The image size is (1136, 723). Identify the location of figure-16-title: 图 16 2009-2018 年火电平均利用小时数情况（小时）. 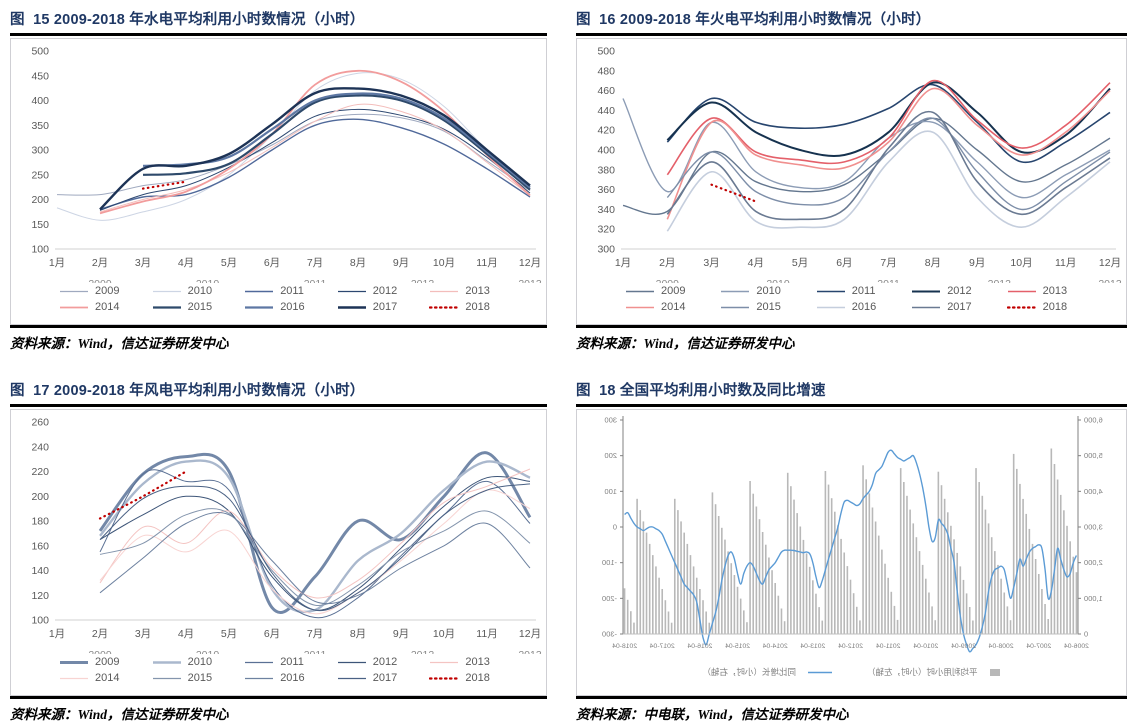
(851, 21).